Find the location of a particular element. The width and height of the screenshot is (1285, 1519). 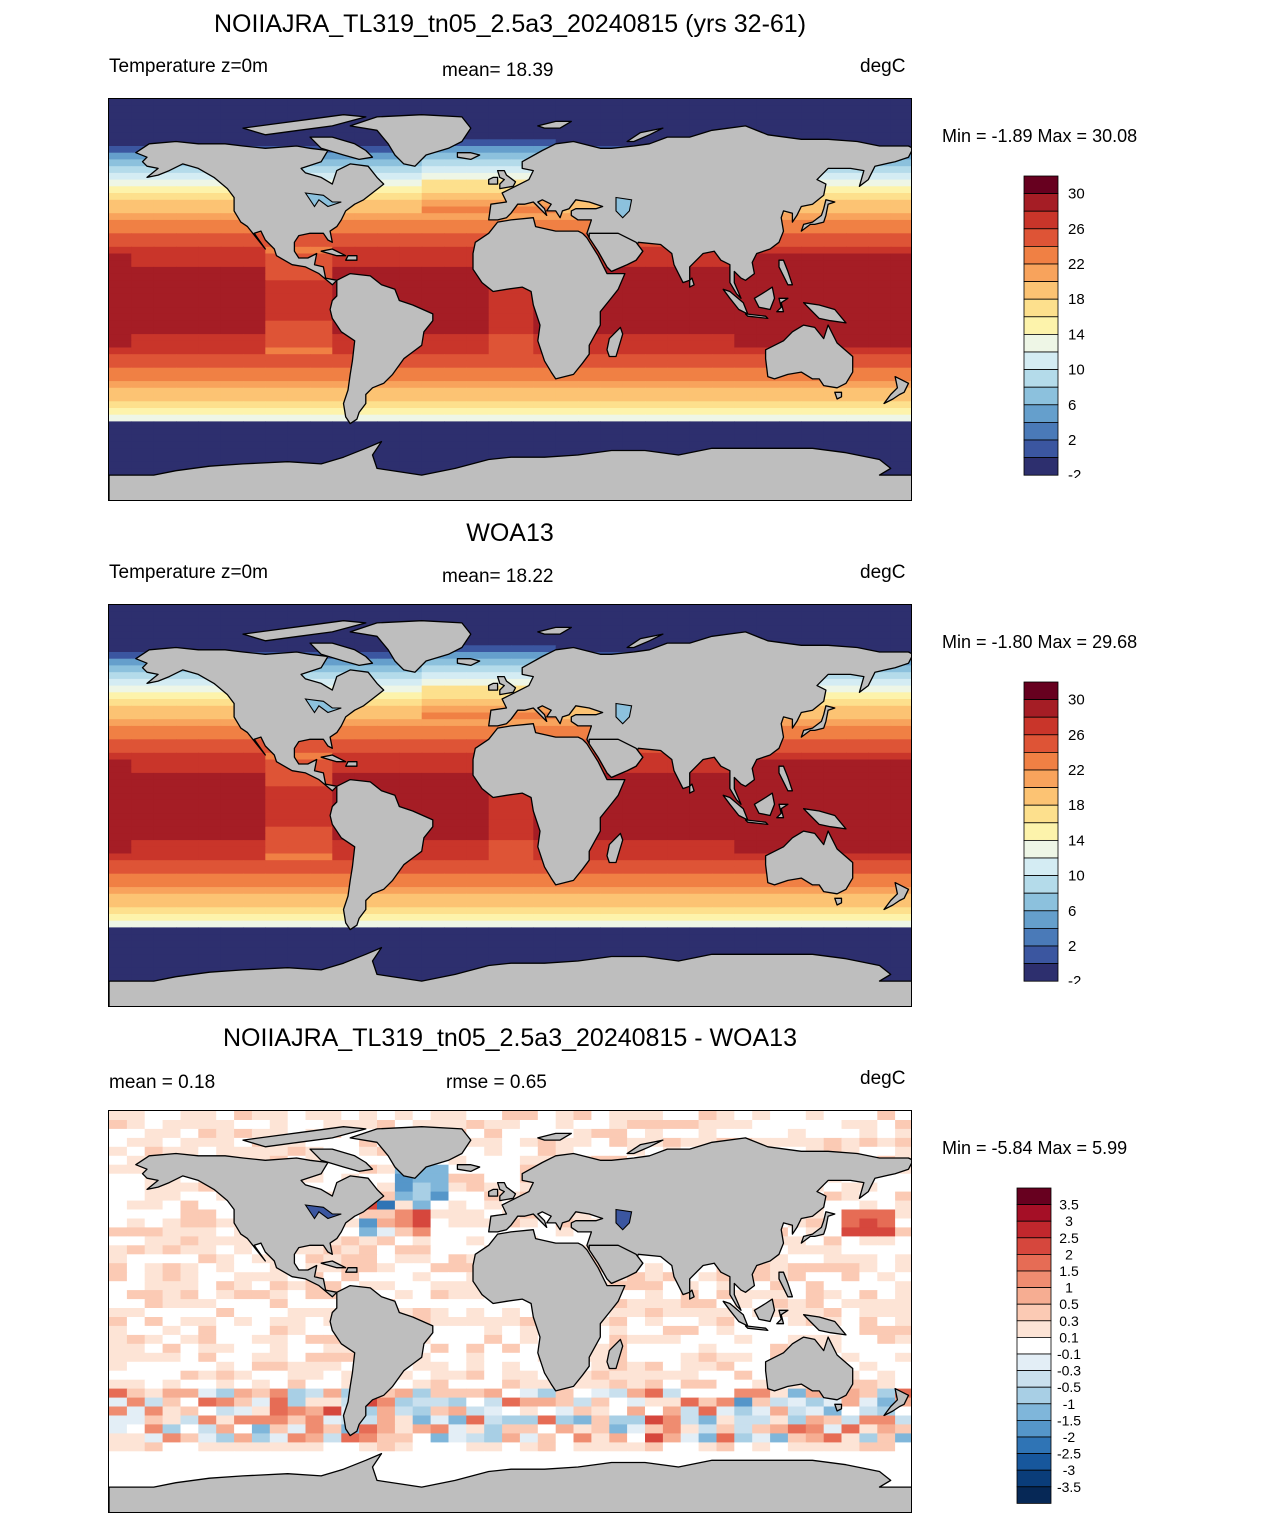

panel-1-mean-label: mean= 18.39 is located at coordinates (498, 70).